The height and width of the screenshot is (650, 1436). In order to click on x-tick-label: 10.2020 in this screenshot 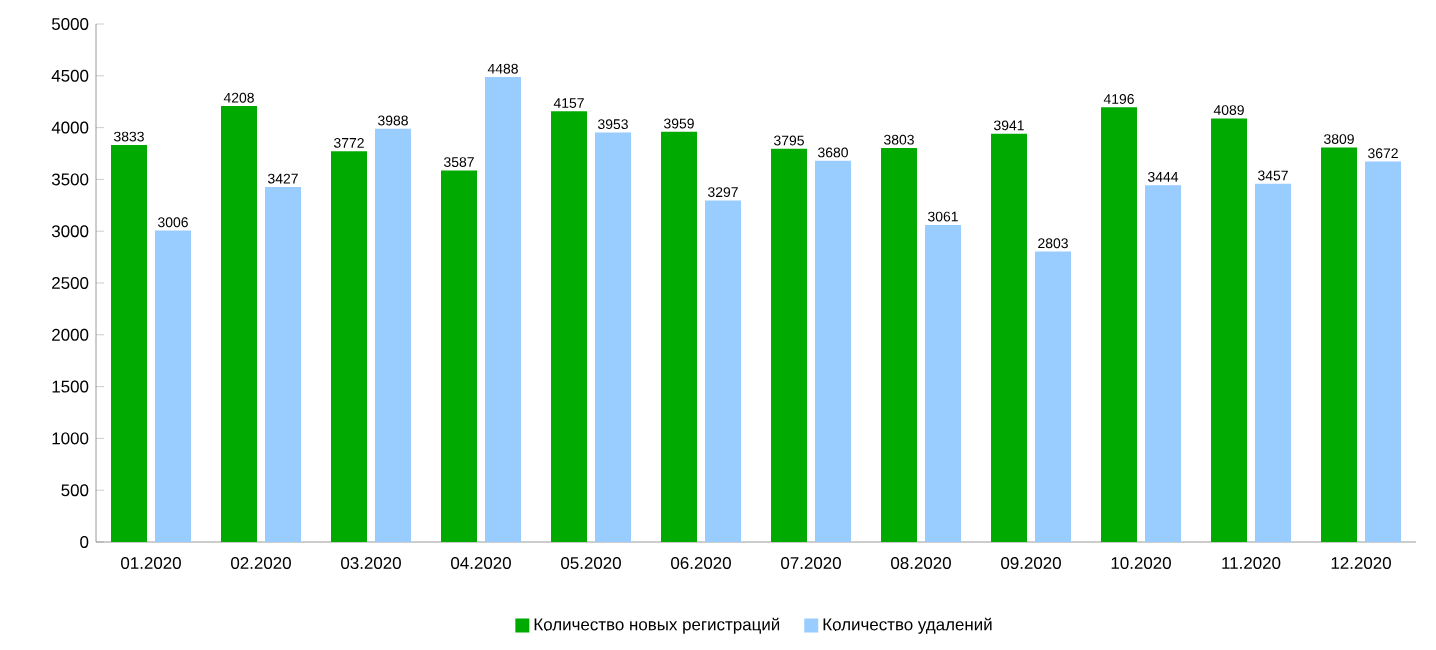, I will do `click(1141, 563)`.